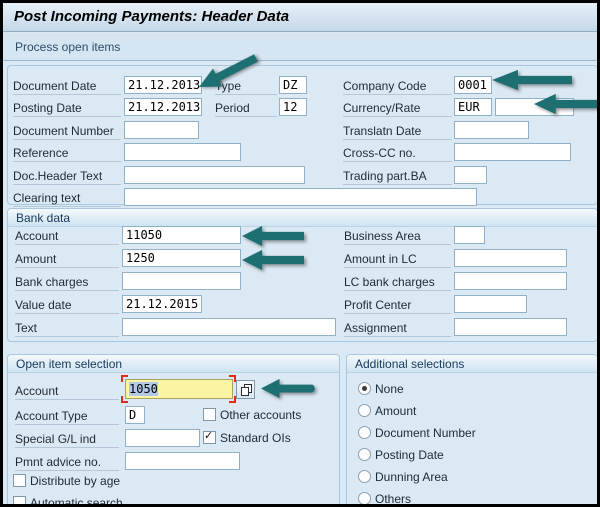 This screenshot has height=507, width=600. Describe the element at coordinates (397, 132) in the screenshot. I see `translatn-date-label: Translatn Date` at that location.